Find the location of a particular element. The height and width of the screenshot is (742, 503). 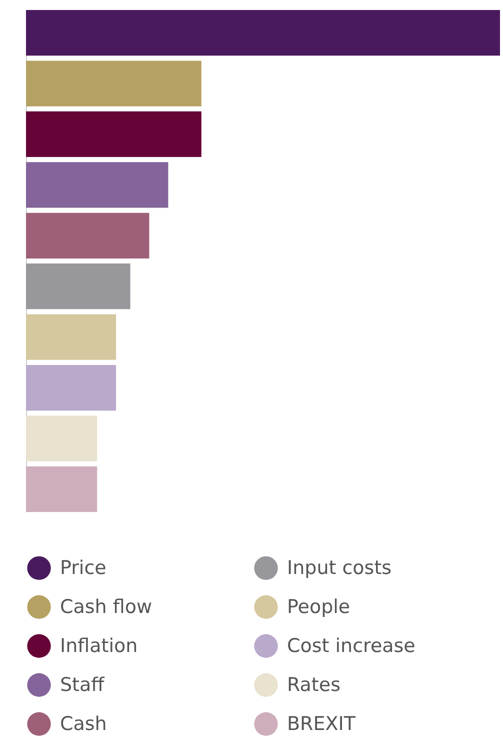

legend-label: Input costs is located at coordinates (339, 568).